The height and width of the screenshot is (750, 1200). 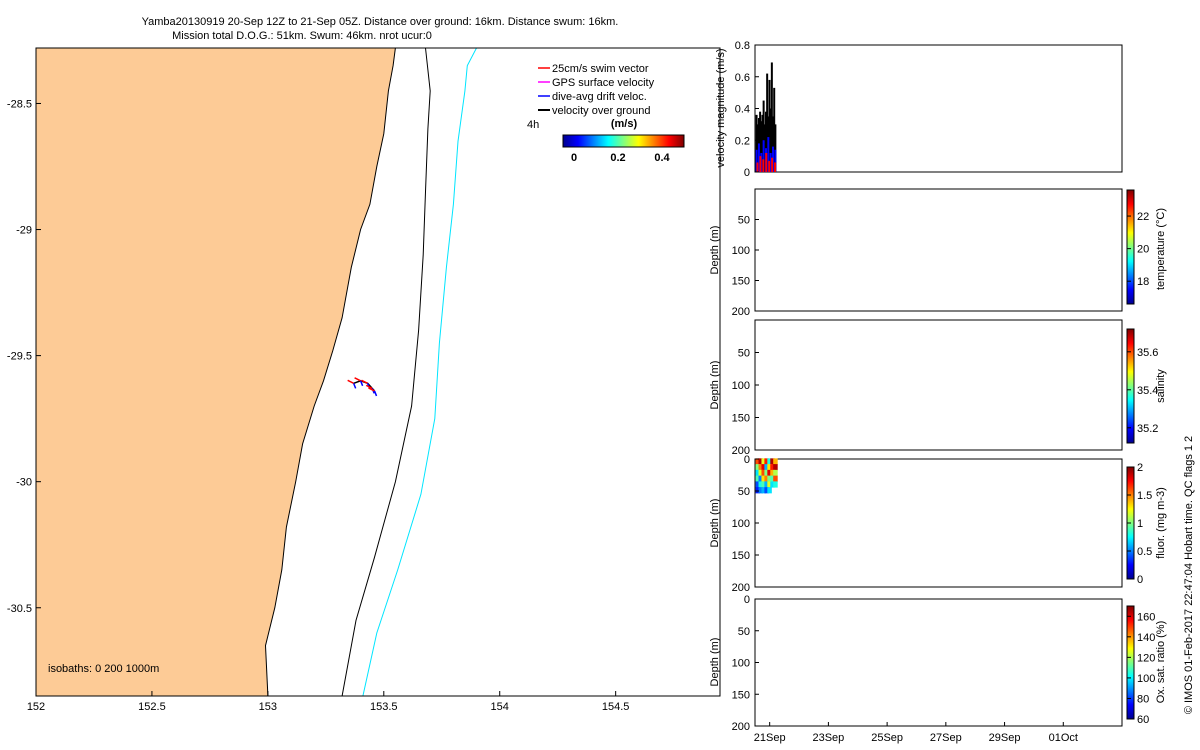 What do you see at coordinates (1147, 391) in the screenshot?
I see `colorbar-tick-label: 35.4` at bounding box center [1147, 391].